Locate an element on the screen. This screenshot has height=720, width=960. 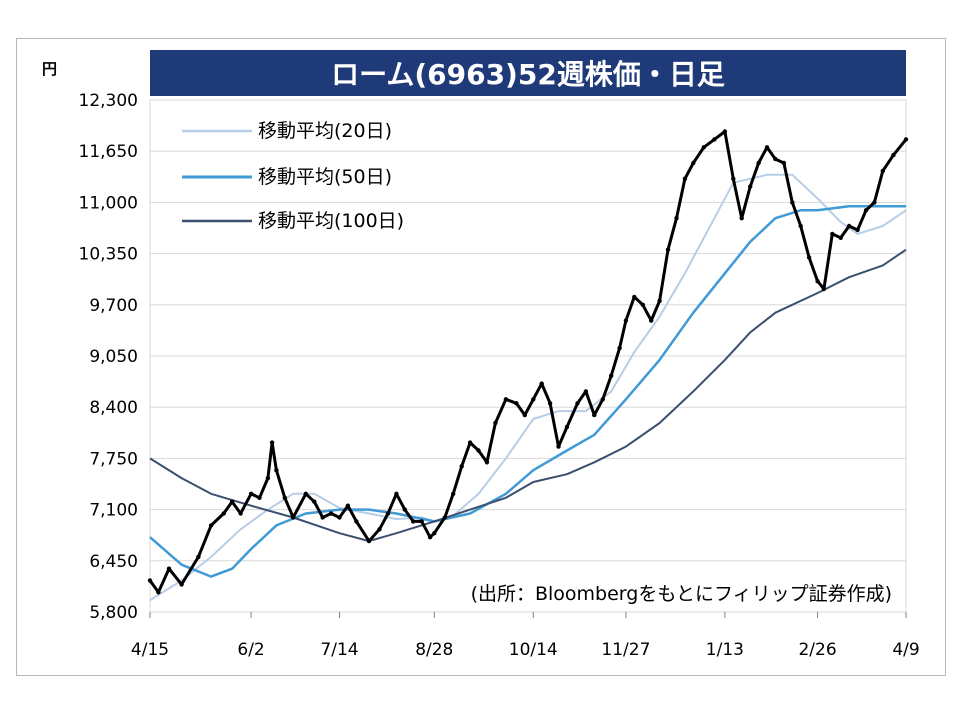
legend-label-ma100: 移動平均(100日) is located at coordinates (331, 221).